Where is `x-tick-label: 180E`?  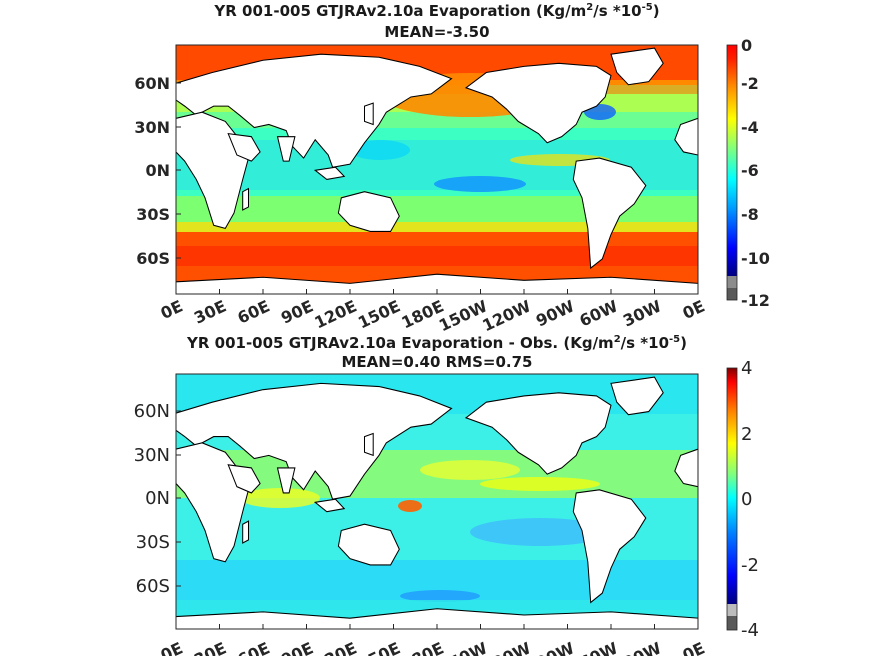 x-tick-label: 180E is located at coordinates (422, 647).